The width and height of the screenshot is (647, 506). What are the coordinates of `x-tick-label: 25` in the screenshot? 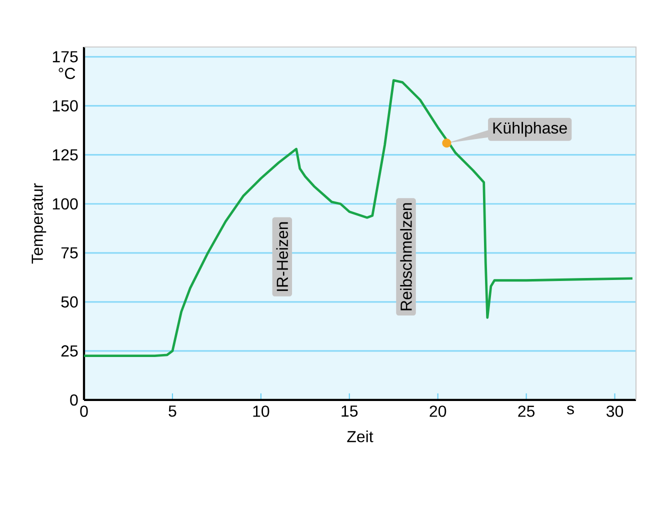 It's located at (526, 411).